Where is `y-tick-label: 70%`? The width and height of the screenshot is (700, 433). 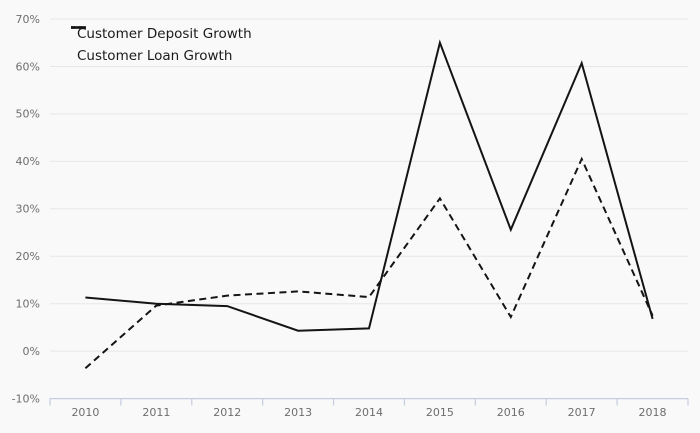
y-tick-label: 70% is located at coordinates (28, 19).